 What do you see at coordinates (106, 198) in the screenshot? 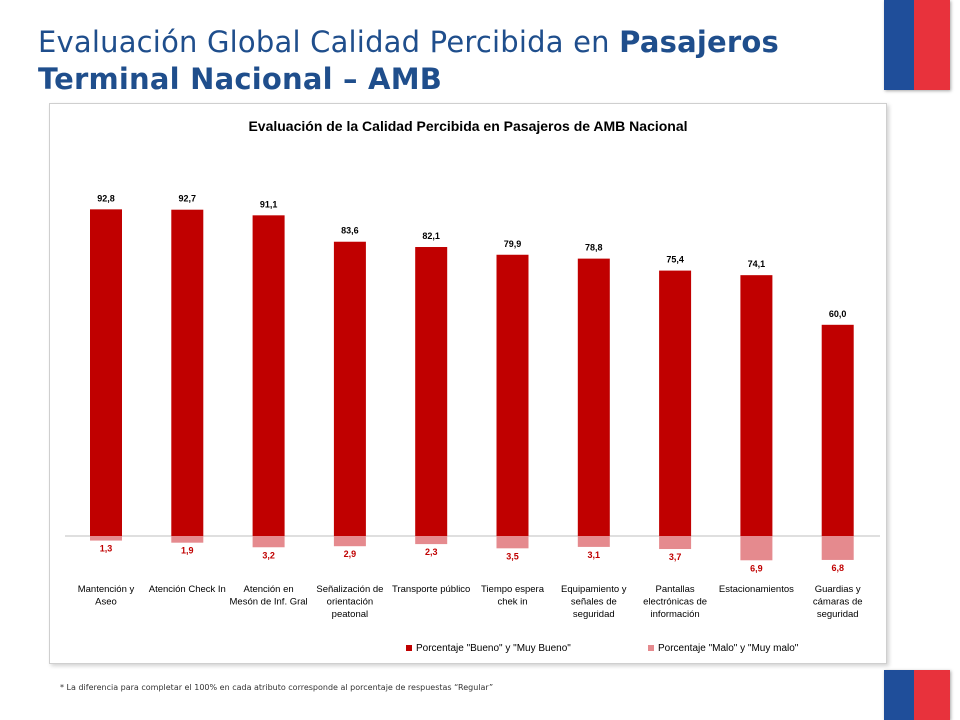
I see `data-label-good: 92,8` at bounding box center [106, 198].